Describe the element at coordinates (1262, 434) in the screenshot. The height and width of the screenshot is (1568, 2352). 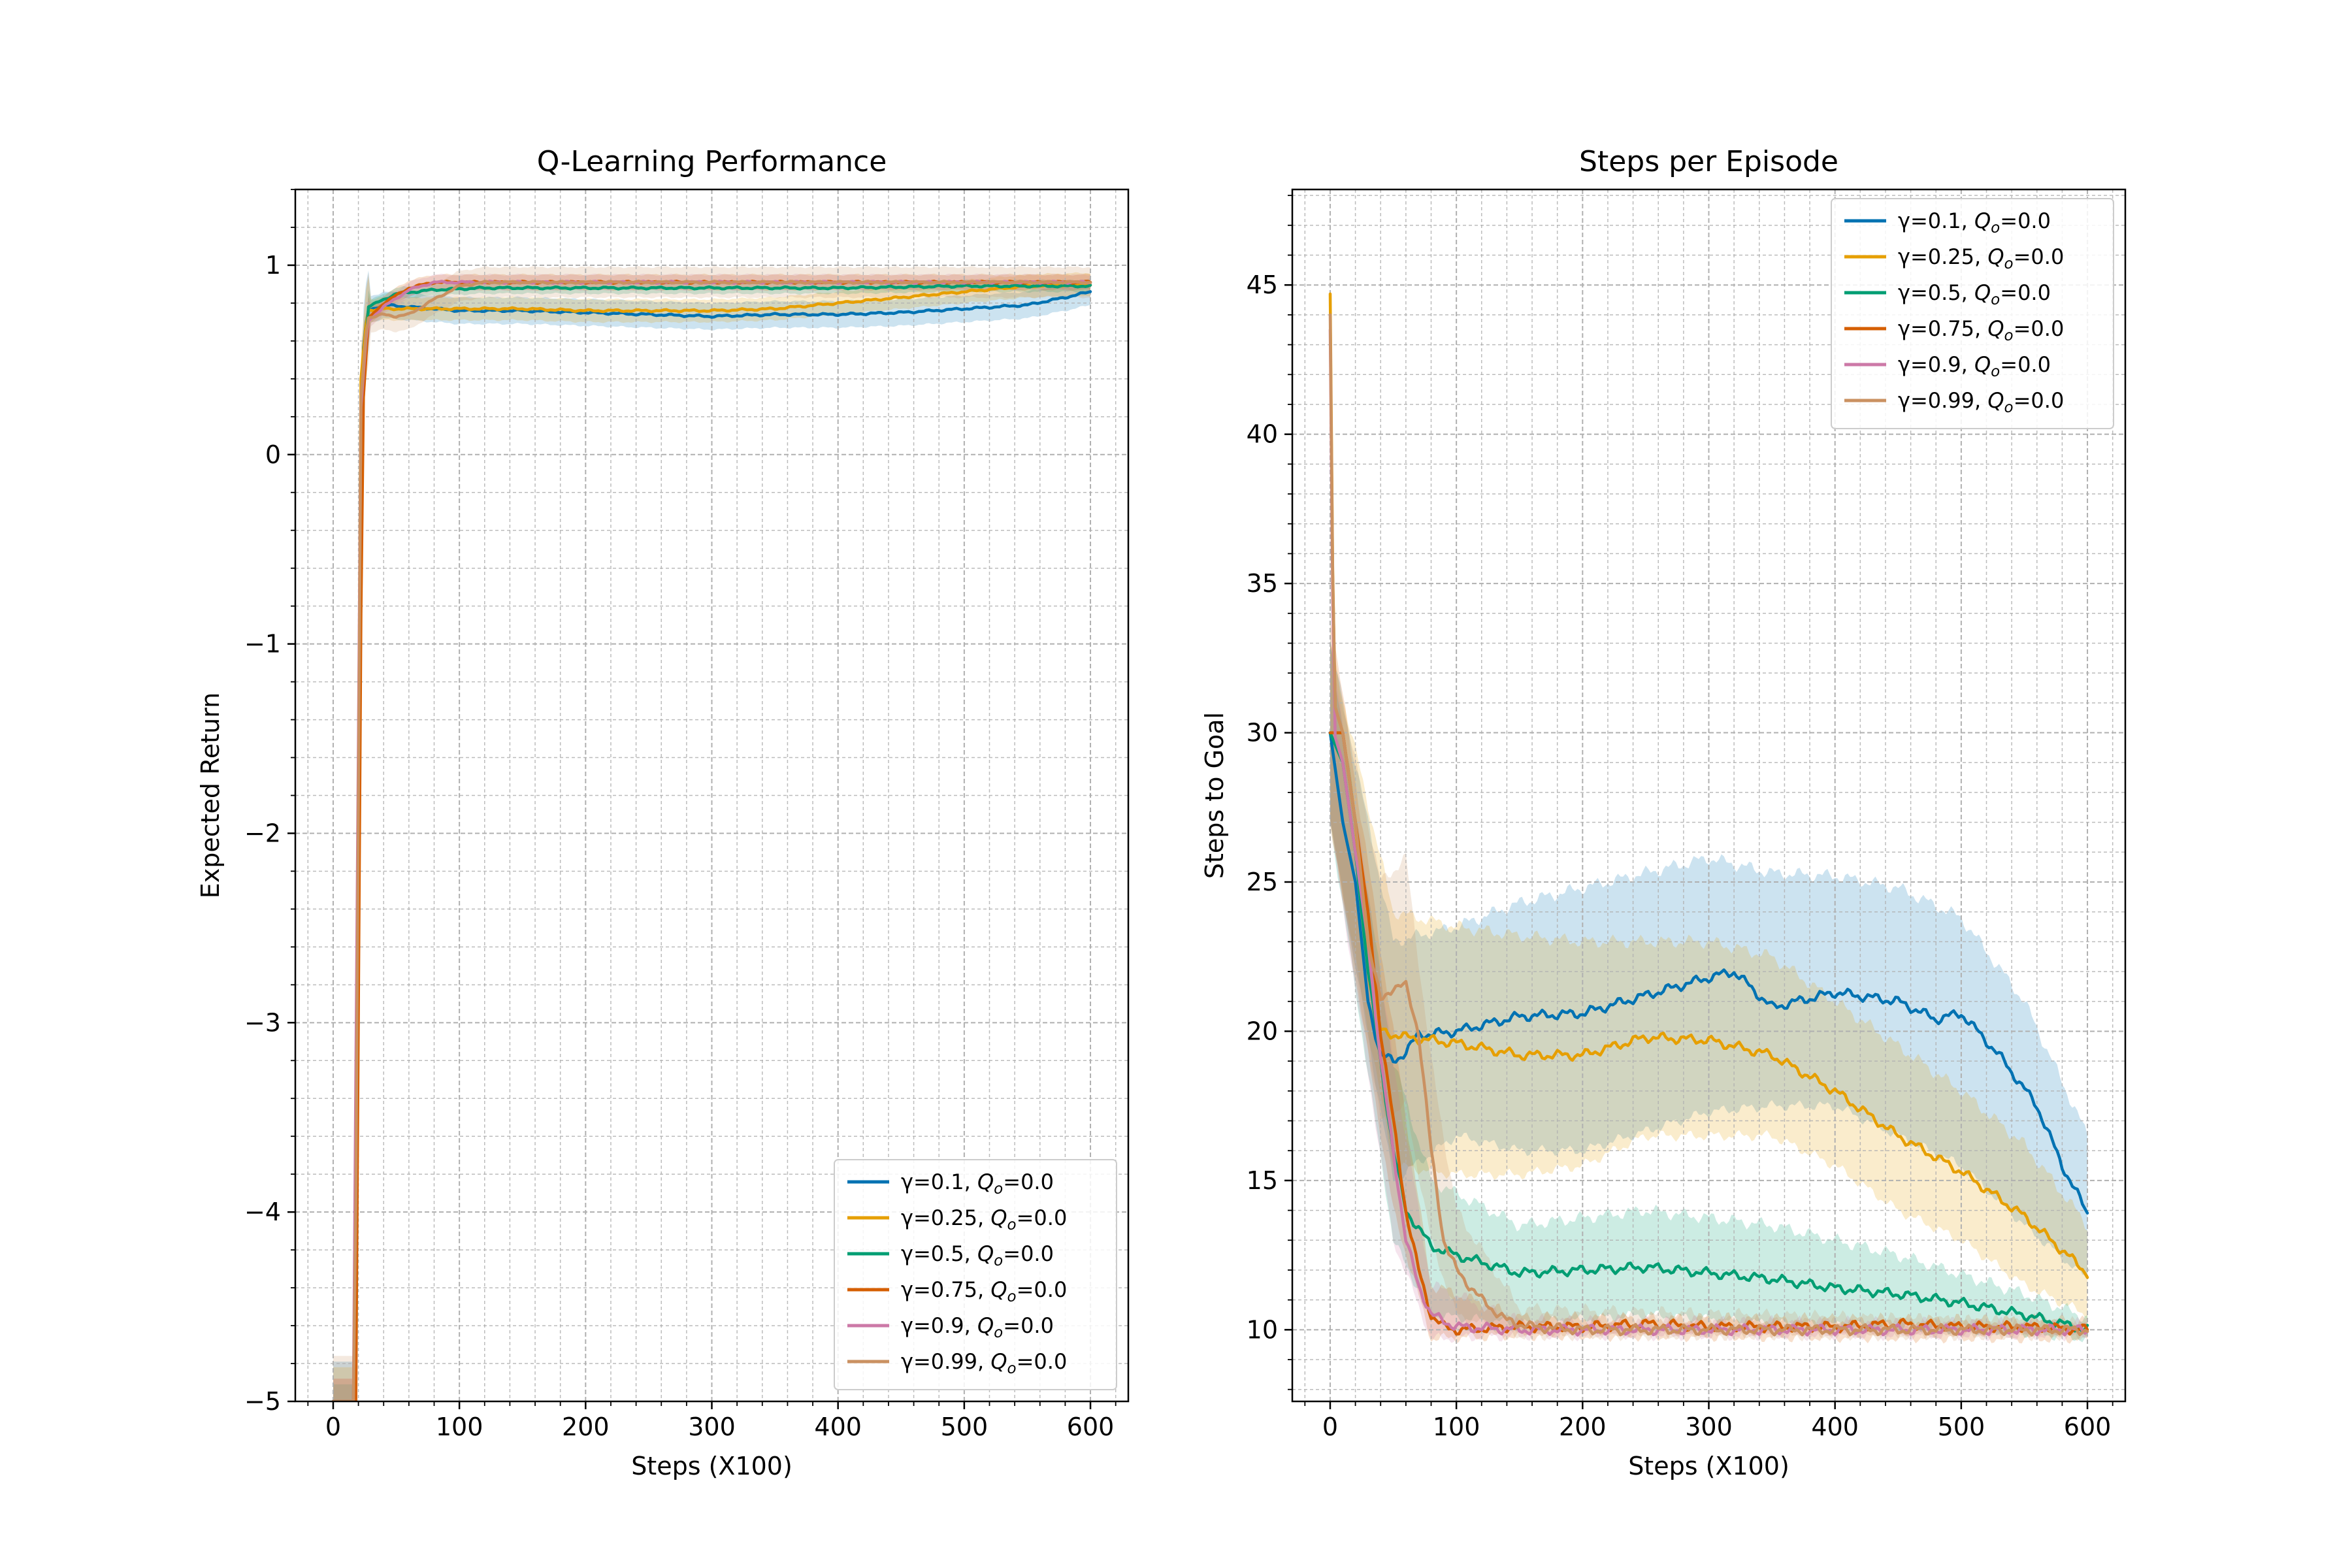
I see `y-tick-label: 40` at that location.